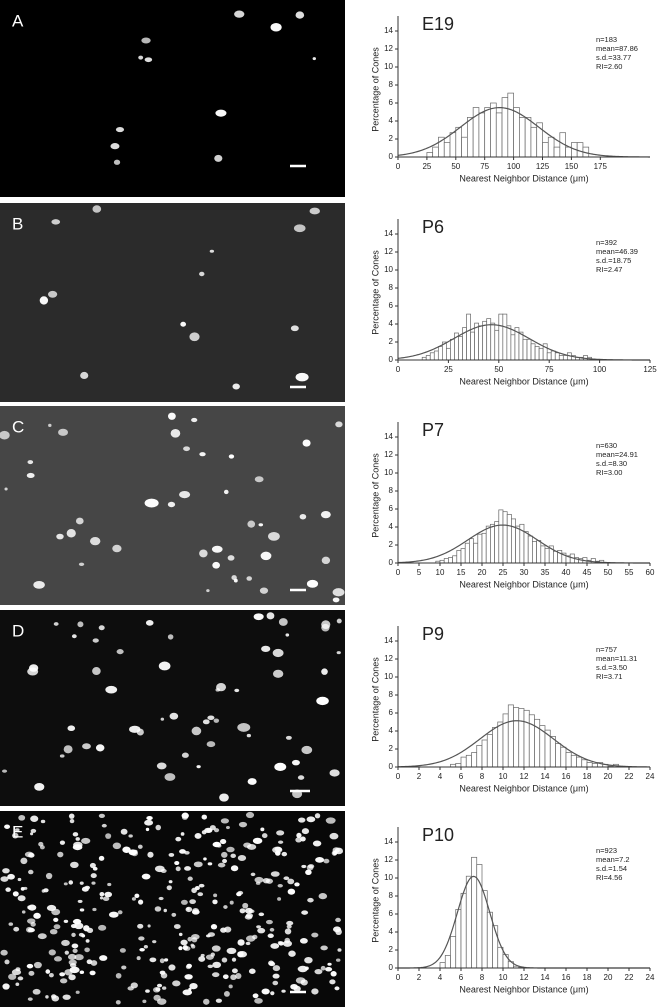 The image size is (663, 1007). What do you see at coordinates (503, 572) in the screenshot?
I see `x-tick-label: 25` at bounding box center [503, 572].